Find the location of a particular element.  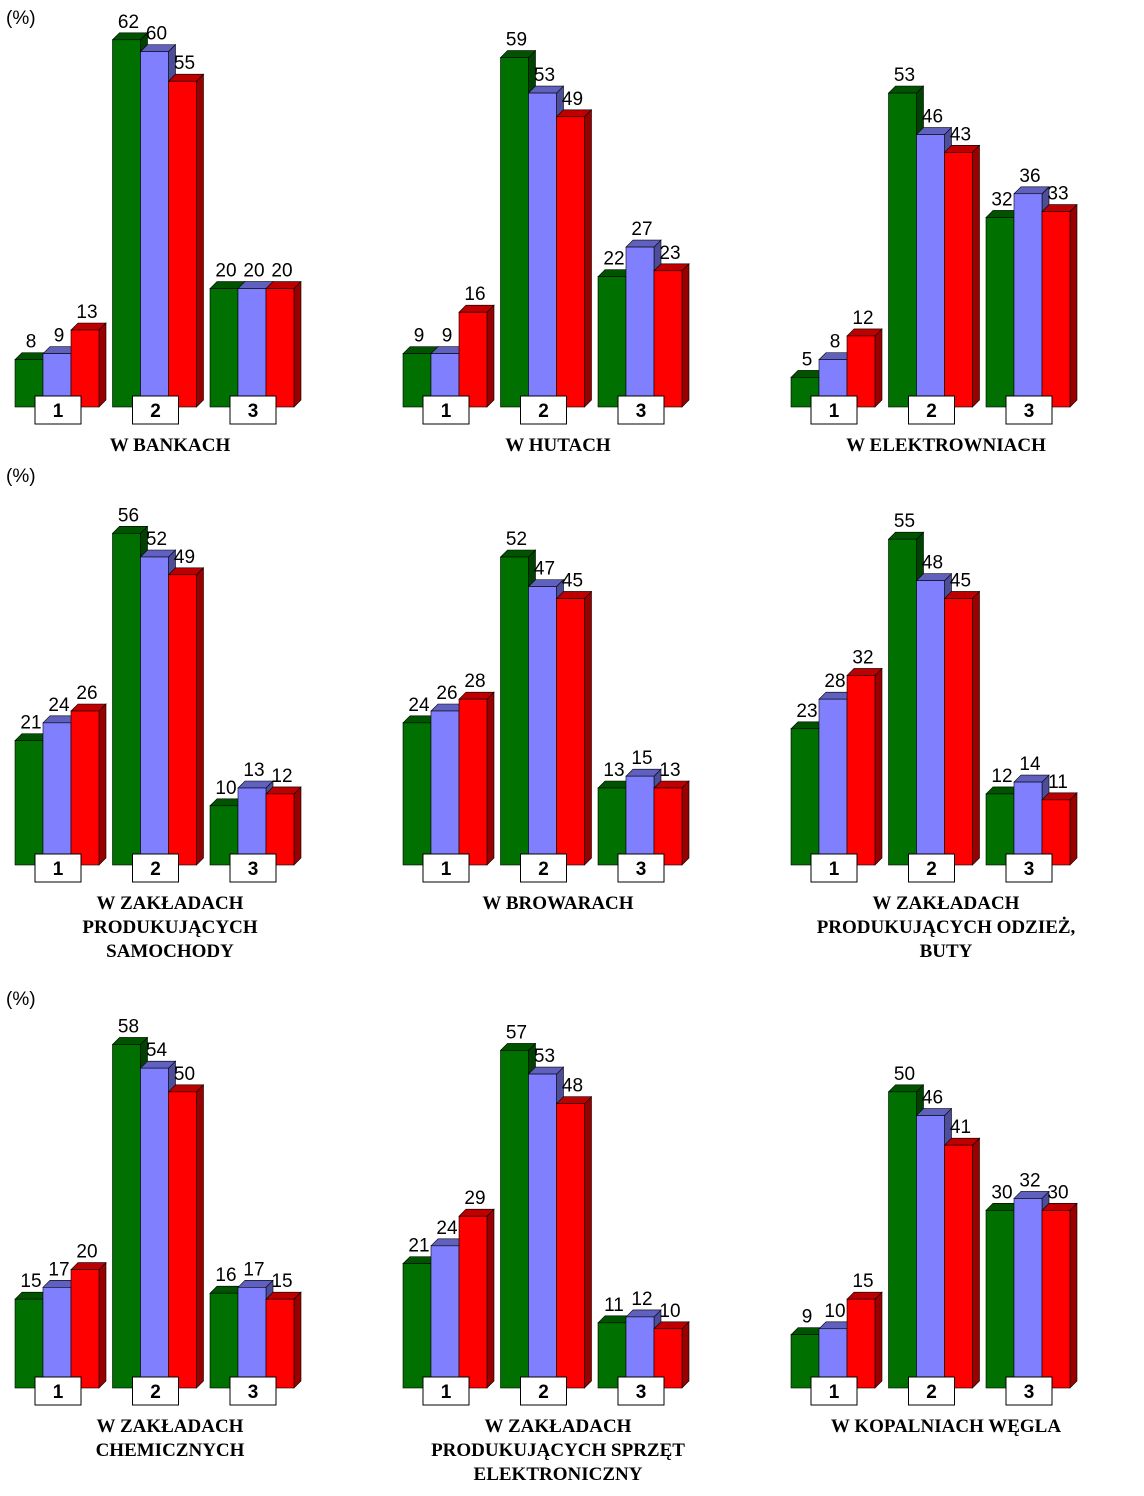

chart-title: W ZAKŁADACH CHEMICZNYCH is located at coordinates (170, 1438).